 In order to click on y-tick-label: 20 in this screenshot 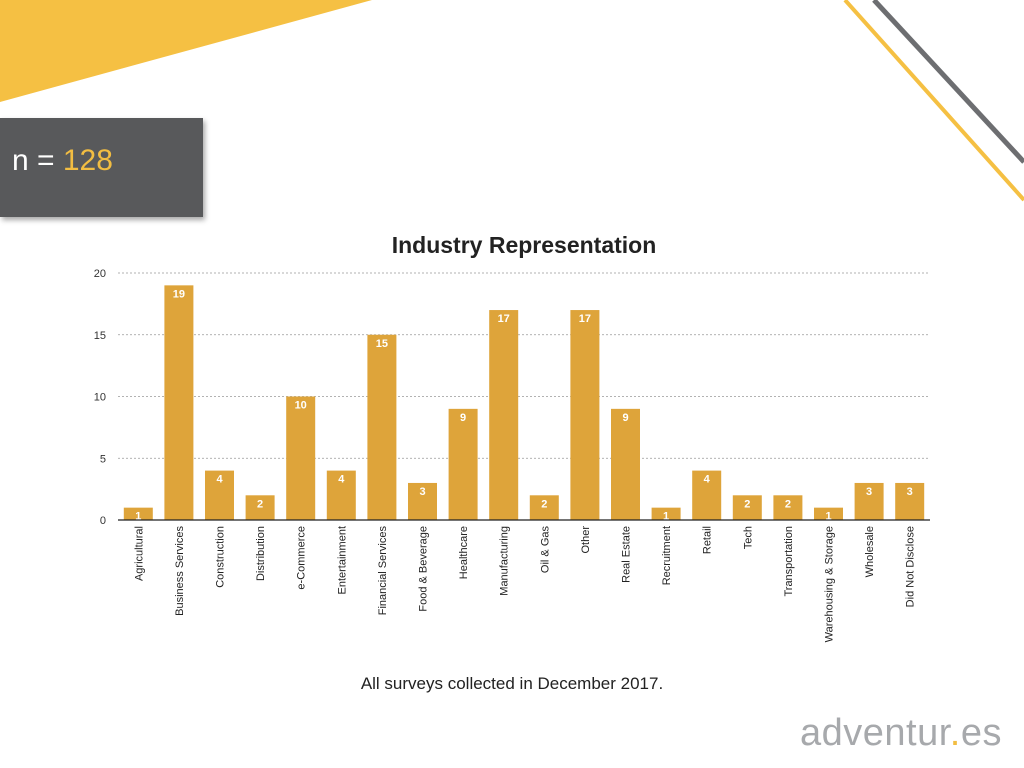, I will do `click(100, 274)`.